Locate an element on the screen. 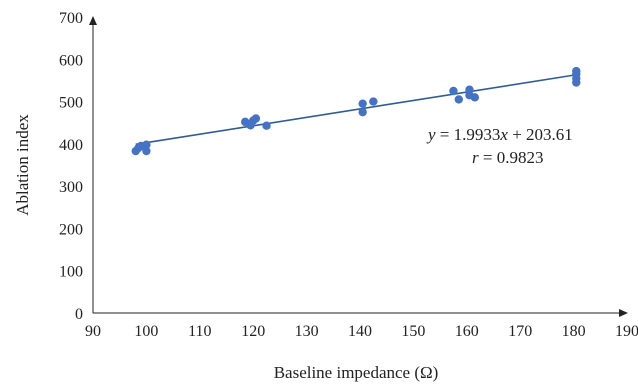  x-tick-label: 190 is located at coordinates (626, 331).